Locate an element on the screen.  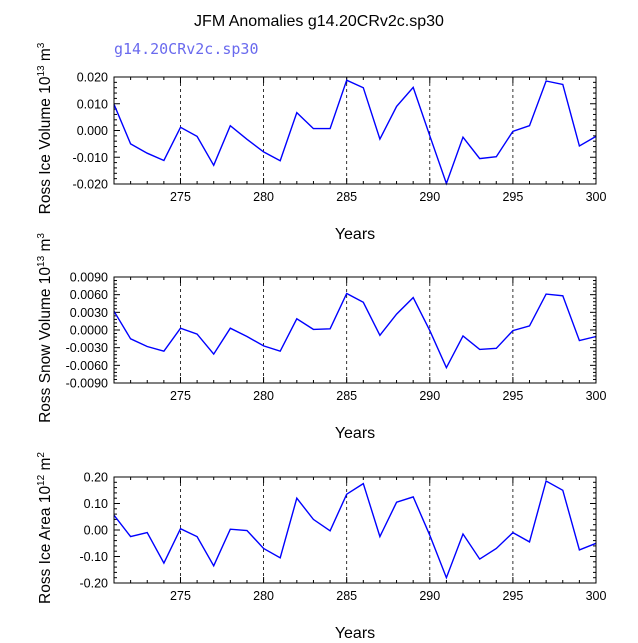
y-tick-label: 0.00 is located at coordinates (96, 531).